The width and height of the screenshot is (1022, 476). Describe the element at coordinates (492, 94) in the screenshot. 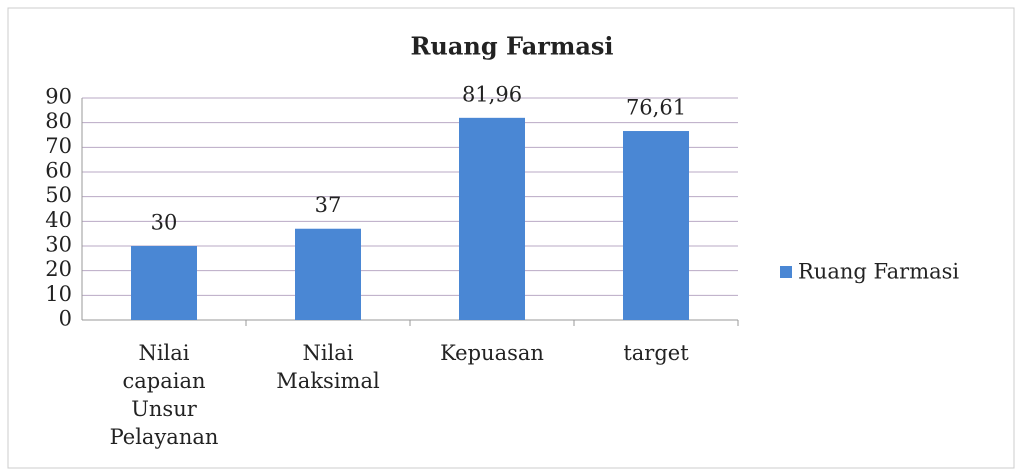

I see `data-label: 81,96` at that location.